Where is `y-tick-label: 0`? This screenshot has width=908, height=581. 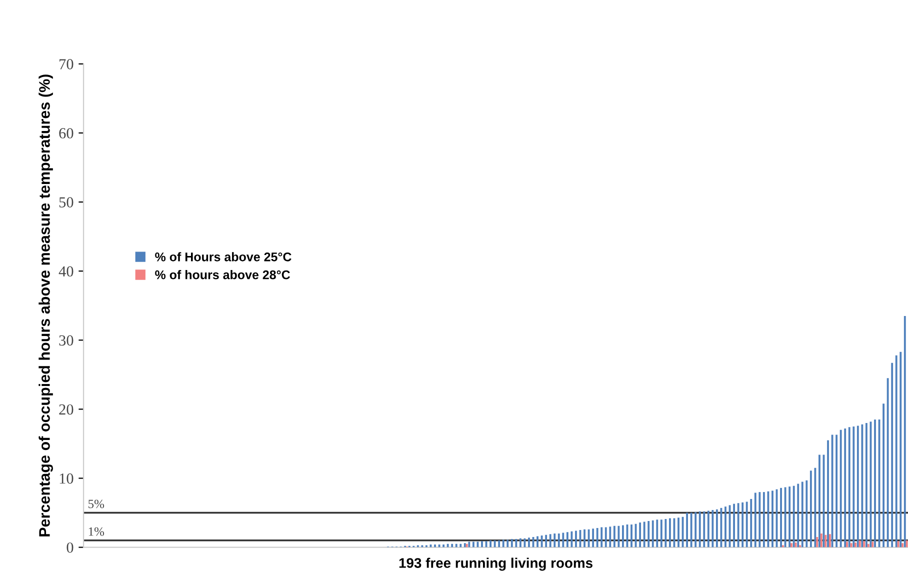
y-tick-label: 0 is located at coordinates (70, 547).